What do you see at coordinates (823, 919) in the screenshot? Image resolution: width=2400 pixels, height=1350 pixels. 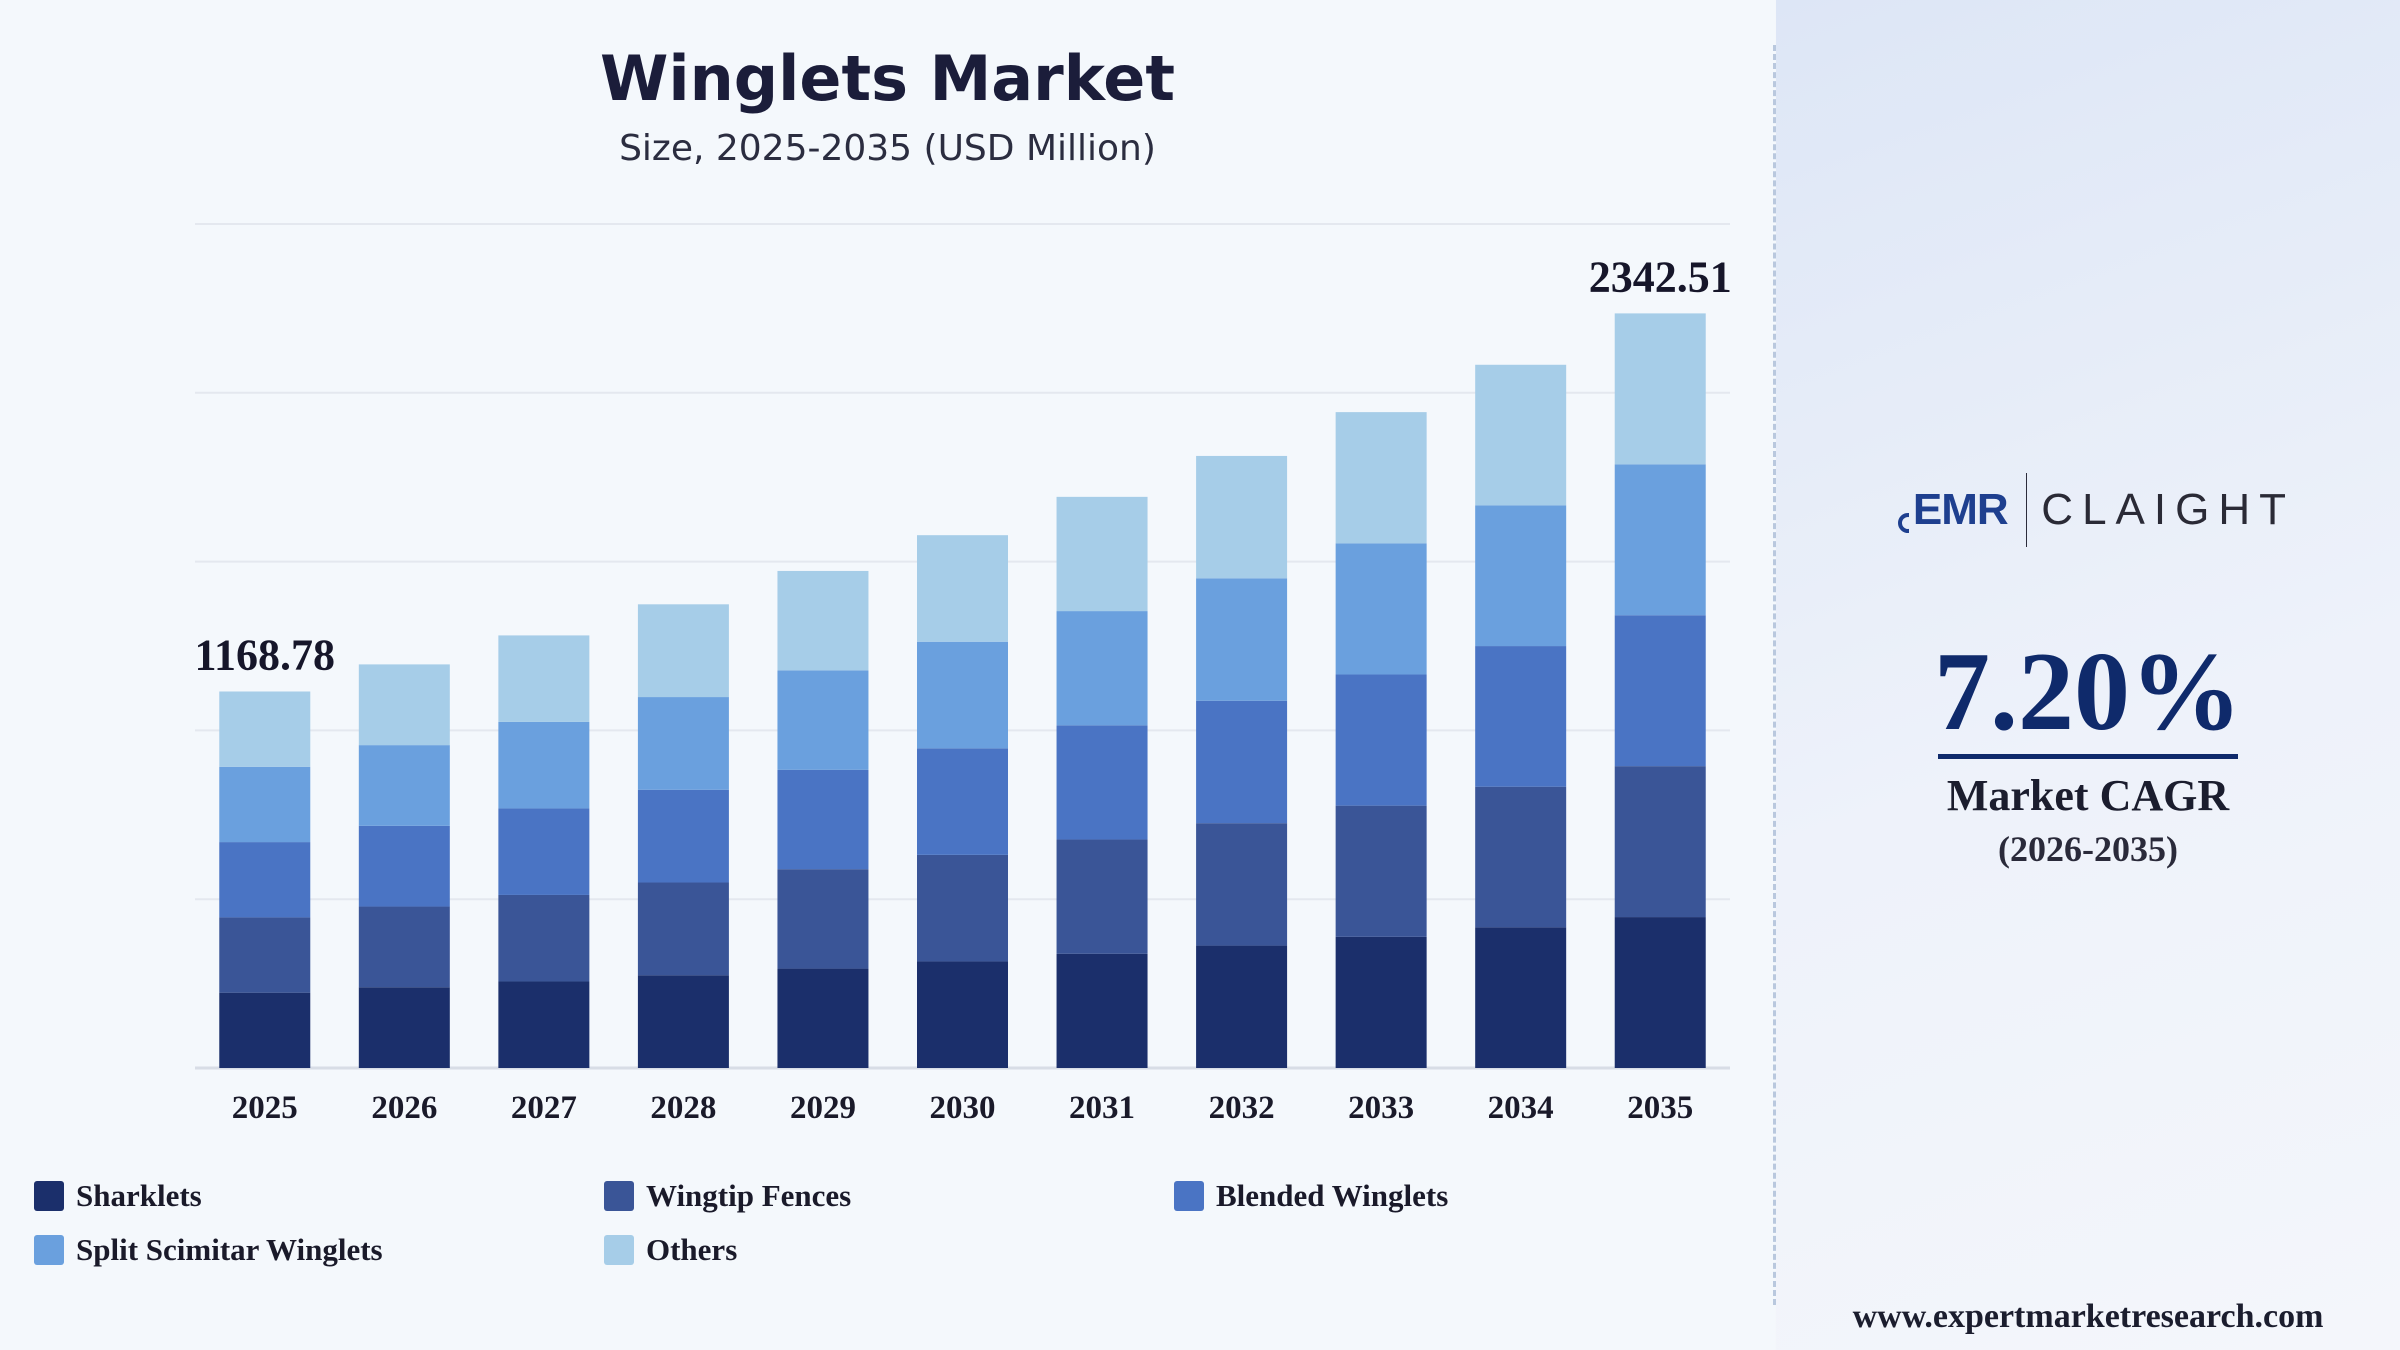 I see `bar-segment-wingtip-fences-2029` at bounding box center [823, 919].